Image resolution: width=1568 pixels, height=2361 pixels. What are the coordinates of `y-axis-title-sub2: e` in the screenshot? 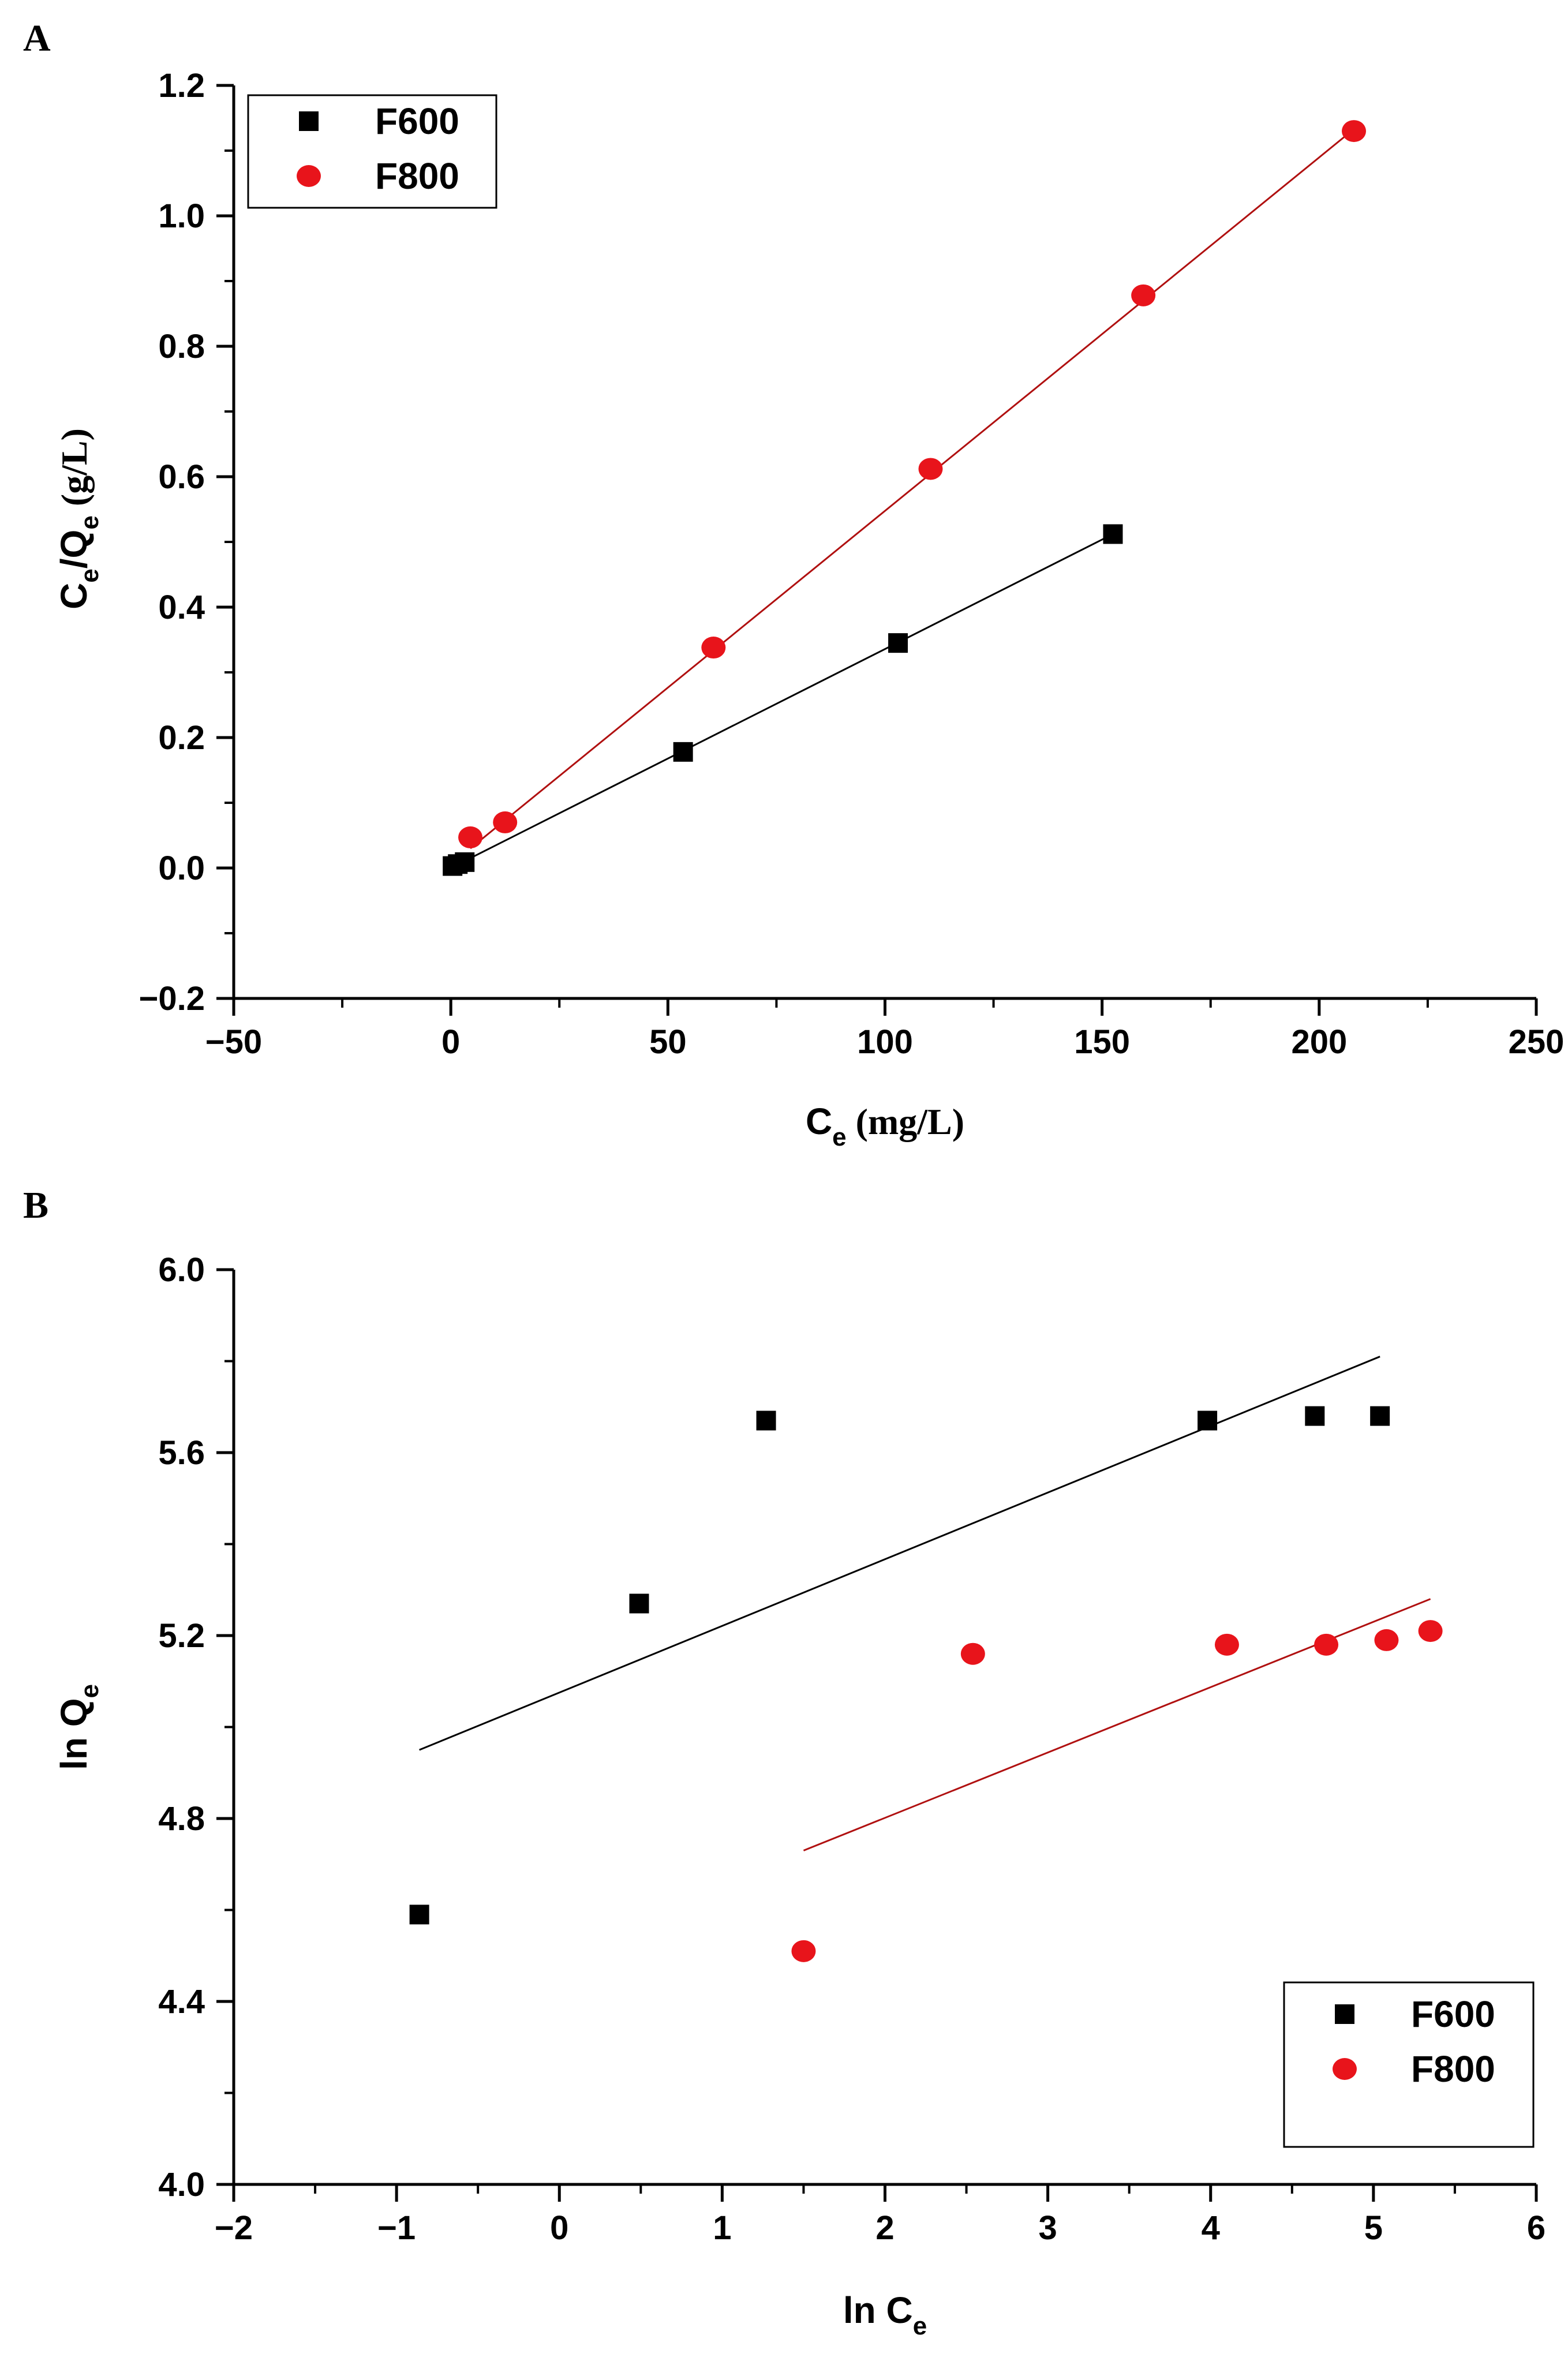 It's located at (90, 522).